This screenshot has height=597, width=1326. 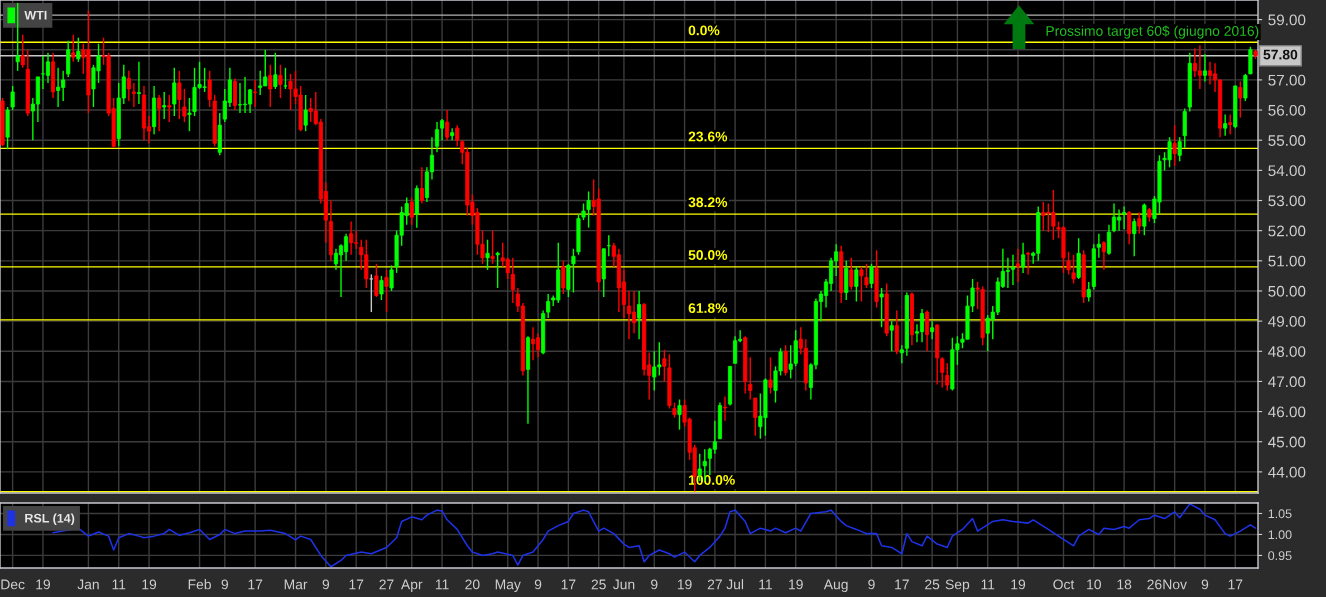 What do you see at coordinates (199, 584) in the screenshot?
I see `x-tick-label: Feb` at bounding box center [199, 584].